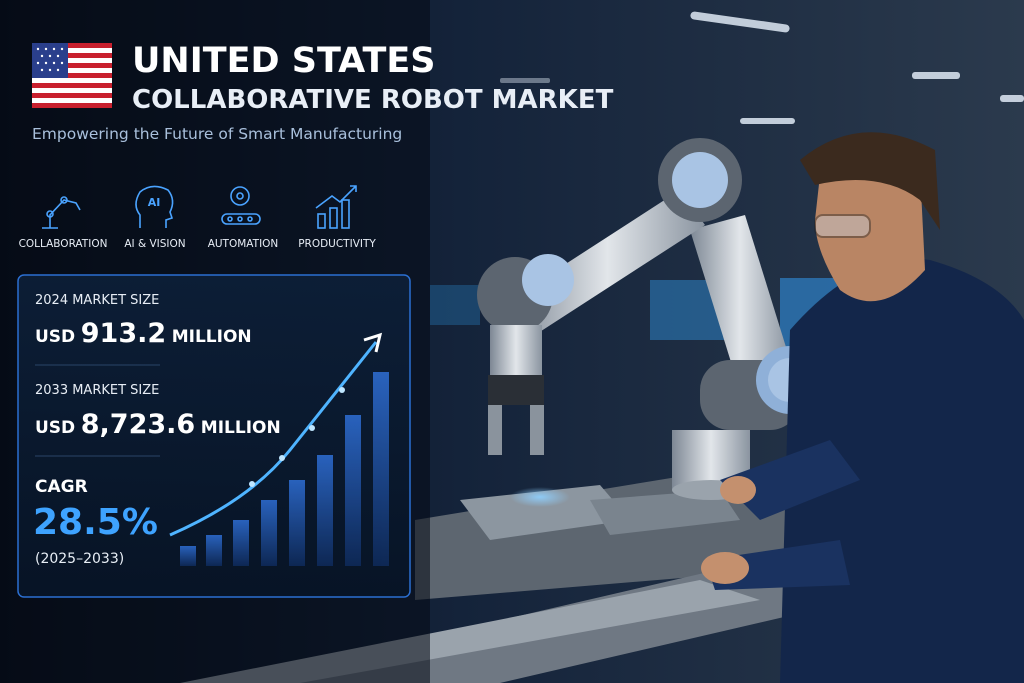 The height and width of the screenshot is (683, 1024). What do you see at coordinates (762, 67) in the screenshot?
I see `factory-lights` at bounding box center [762, 67].